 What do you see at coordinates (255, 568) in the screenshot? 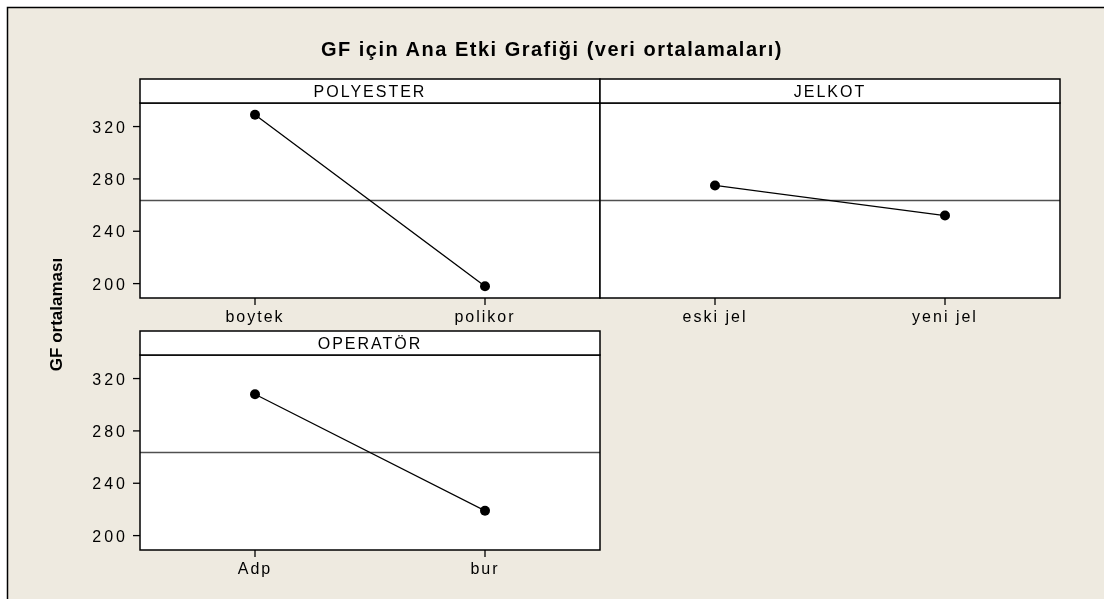
I see `x-tick-label: Adp` at bounding box center [255, 568].